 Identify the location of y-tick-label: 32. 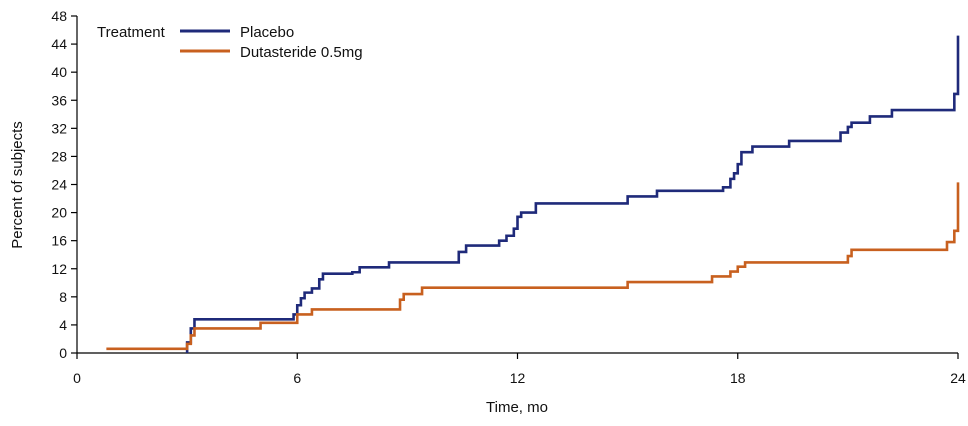
(59, 128).